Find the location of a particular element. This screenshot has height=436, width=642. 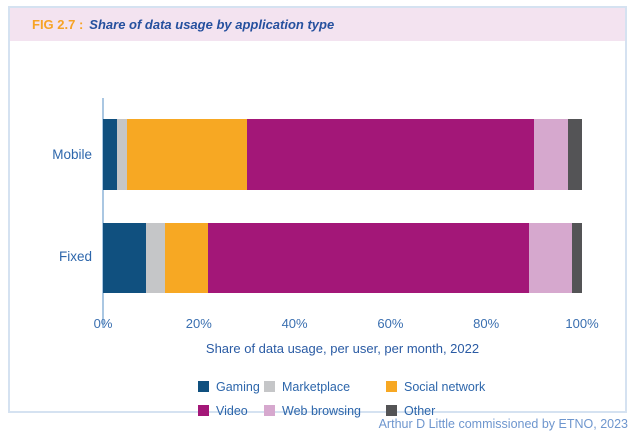

legend-label: Other is located at coordinates (420, 410).